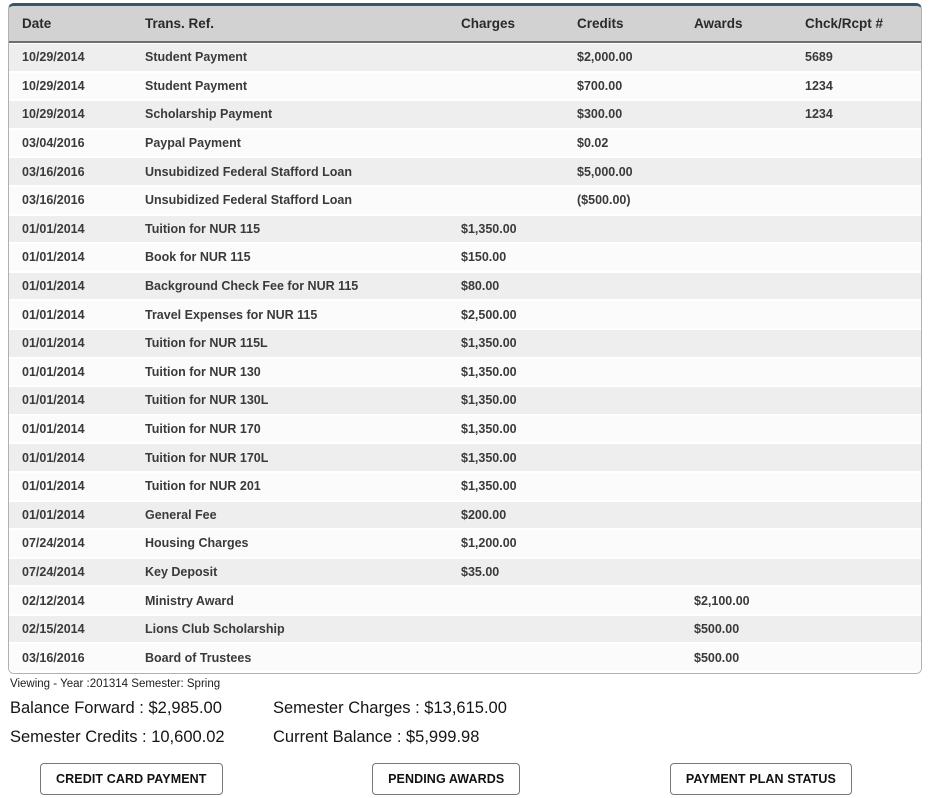 This screenshot has height=798, width=936. Describe the element at coordinates (484, 257) in the screenshot. I see `cell-charges: $150.00` at that location.